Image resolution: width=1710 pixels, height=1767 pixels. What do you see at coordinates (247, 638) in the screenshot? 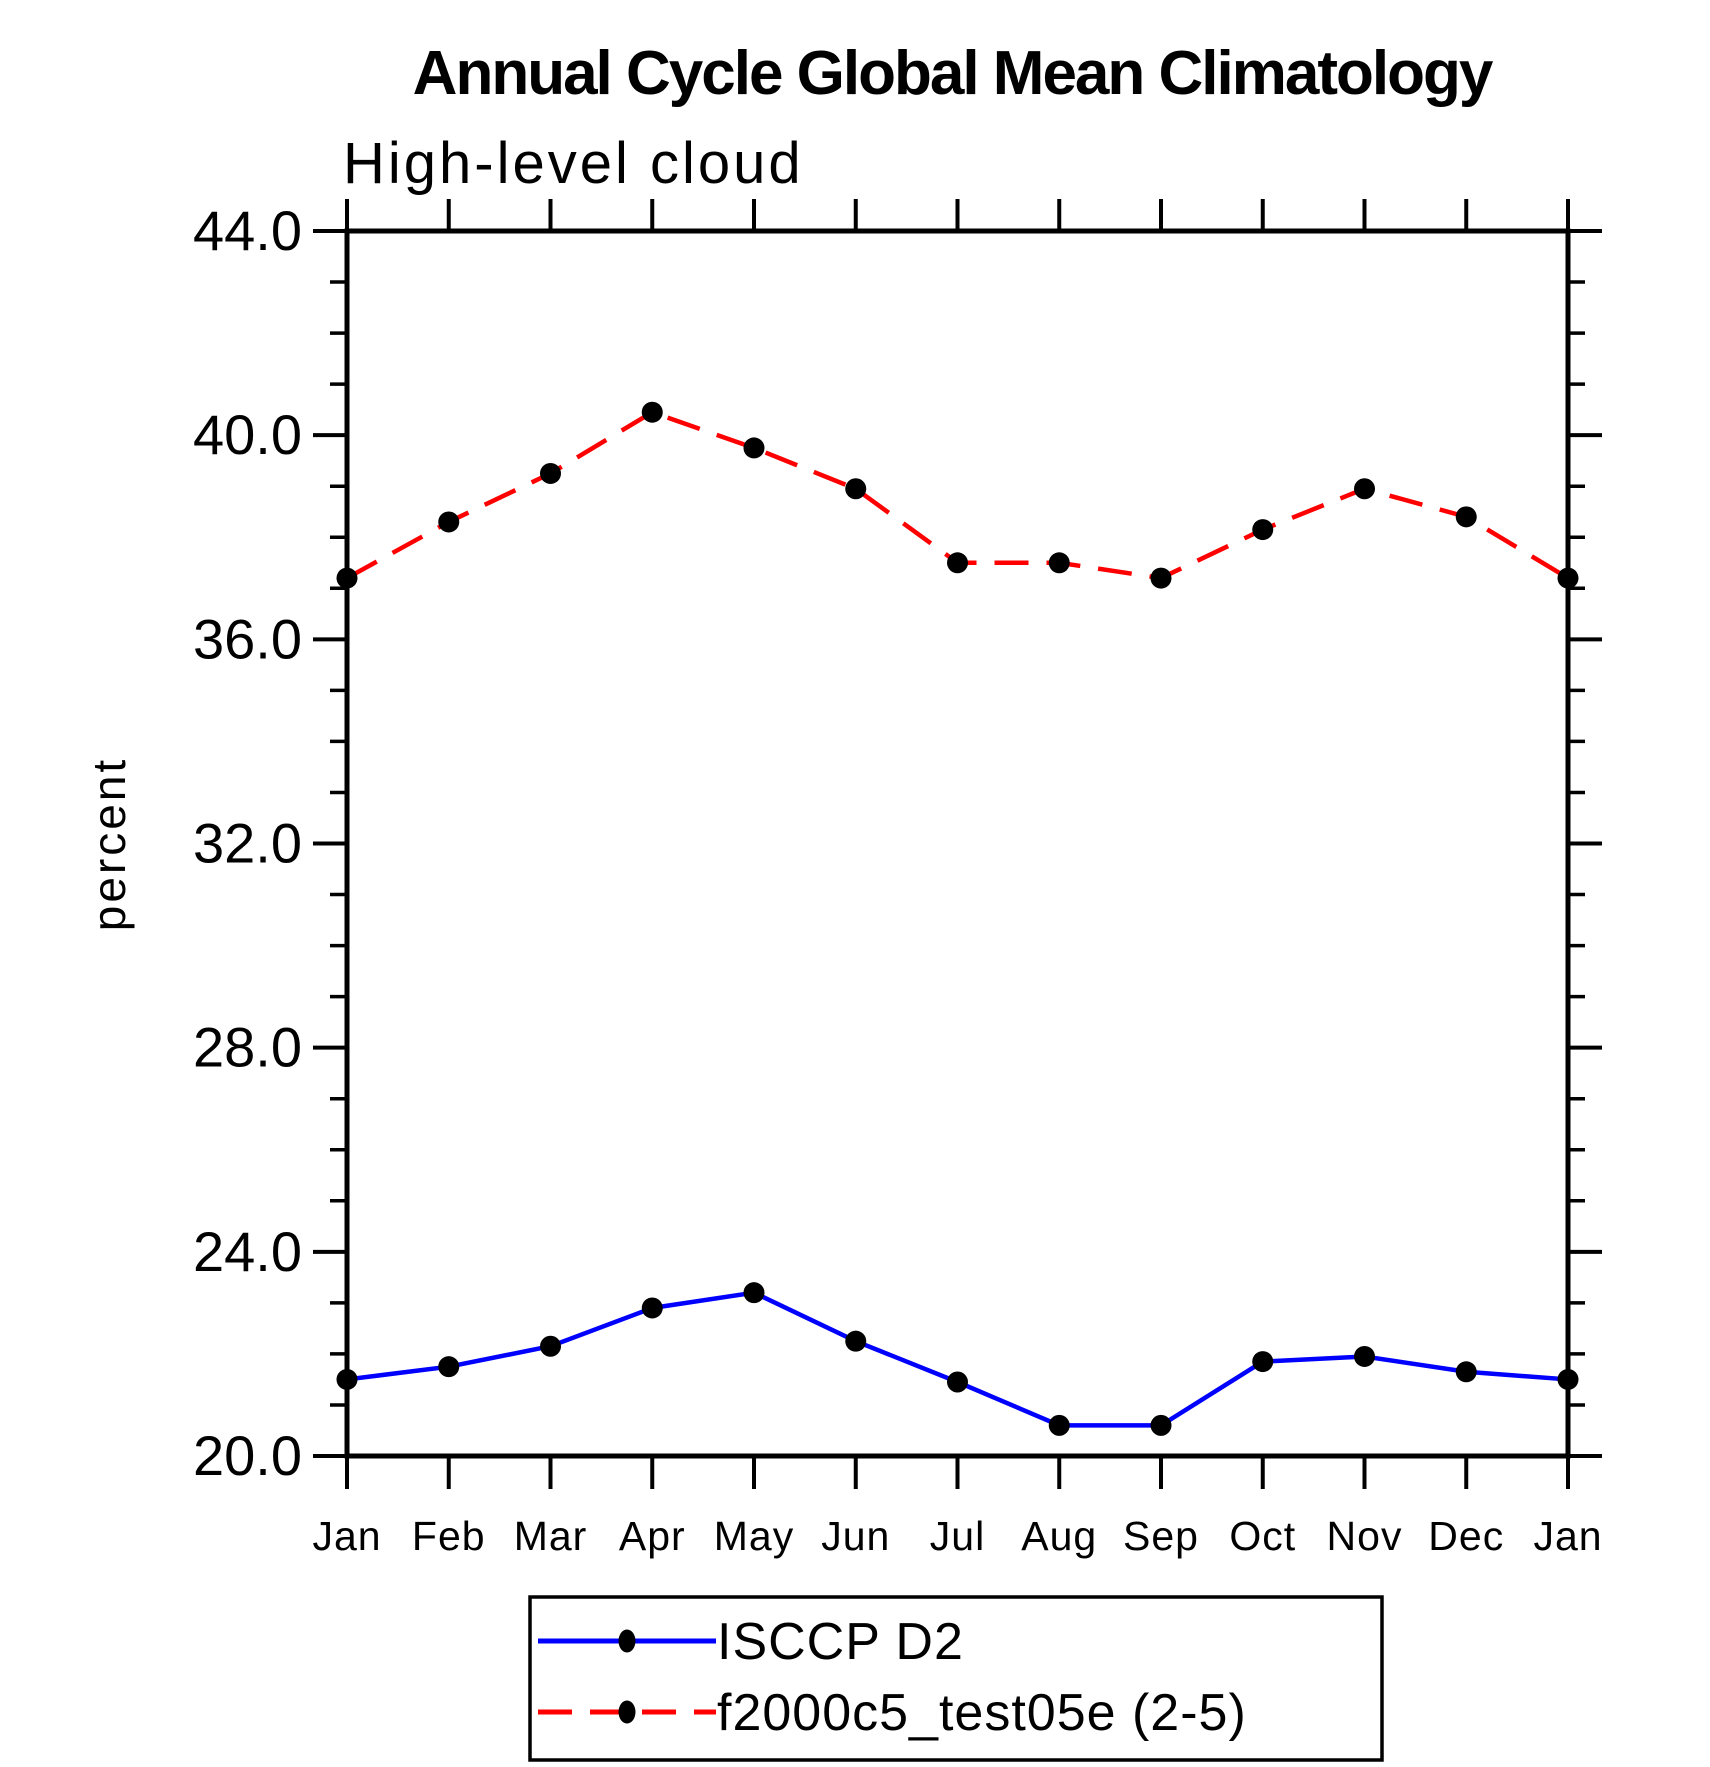
I see `y-axis-tick-label: 36.0` at bounding box center [247, 638].